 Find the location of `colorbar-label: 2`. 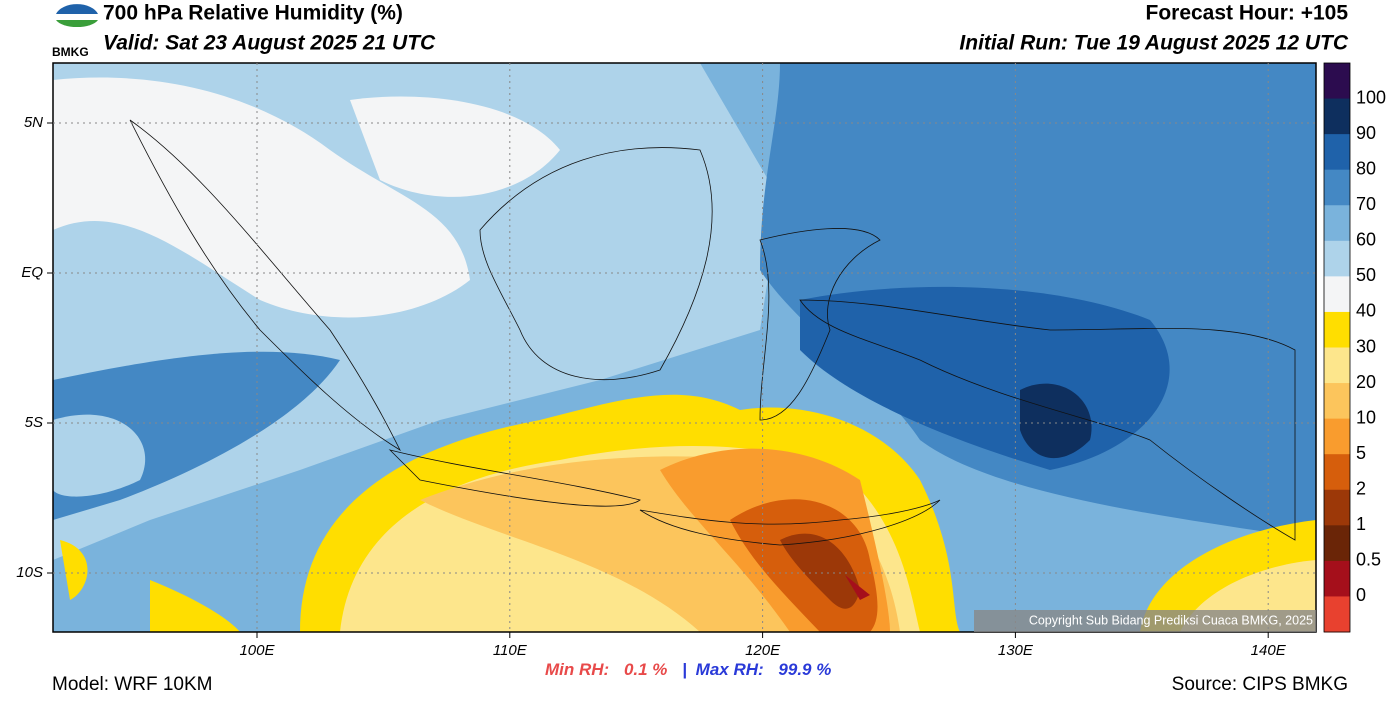

colorbar-label: 2 is located at coordinates (1361, 489).